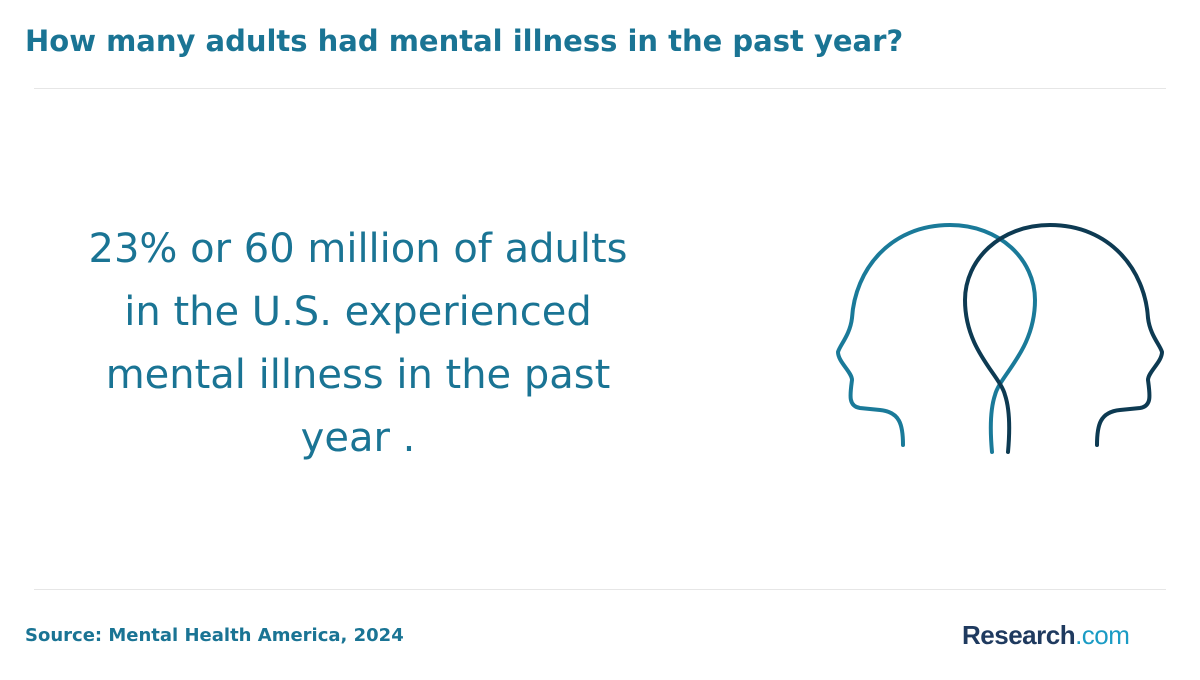 Image resolution: width=1200 pixels, height=680 pixels. What do you see at coordinates (936, 338) in the screenshot?
I see `left-head` at bounding box center [936, 338].